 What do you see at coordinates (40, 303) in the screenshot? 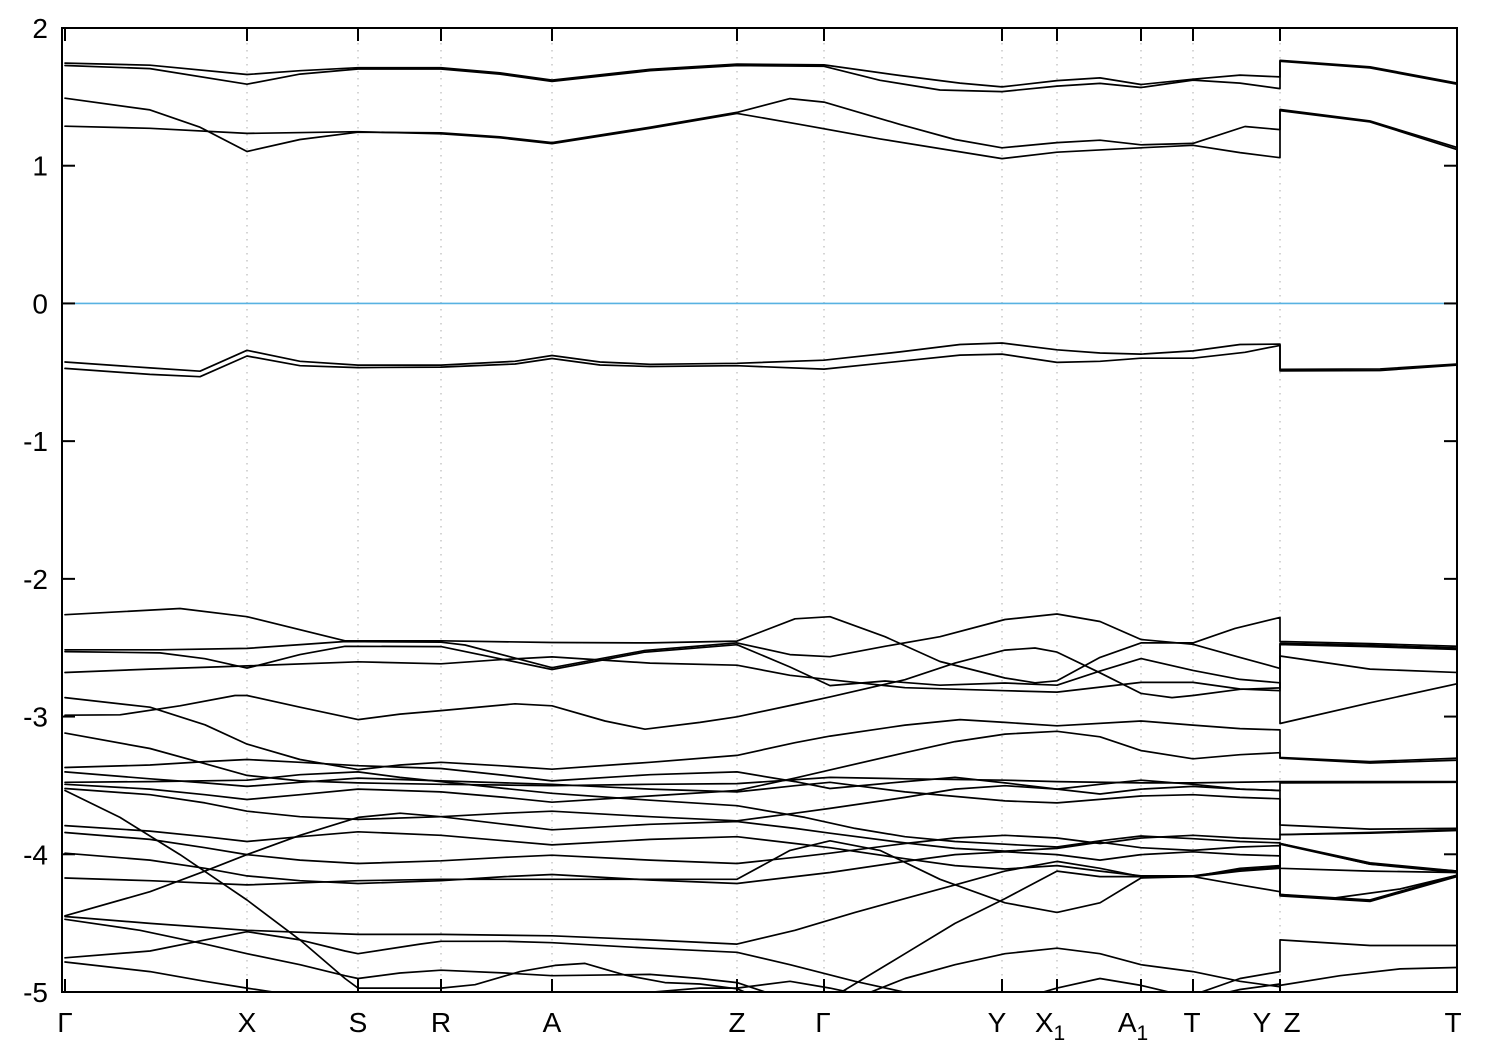
I see `y-tick-label: 0` at bounding box center [40, 303].